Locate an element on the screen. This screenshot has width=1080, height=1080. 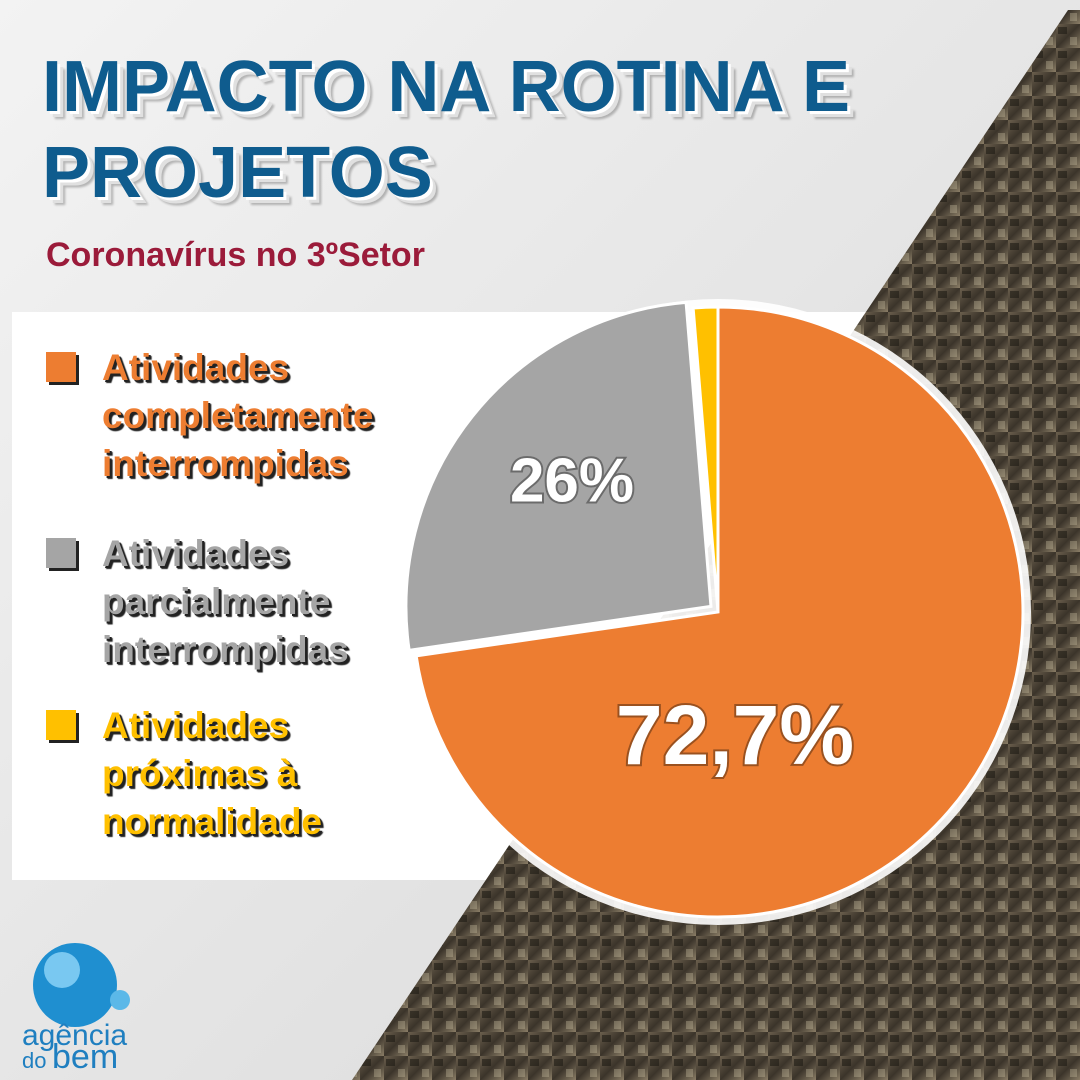
logo-text: bem is located at coordinates (85, 1057).